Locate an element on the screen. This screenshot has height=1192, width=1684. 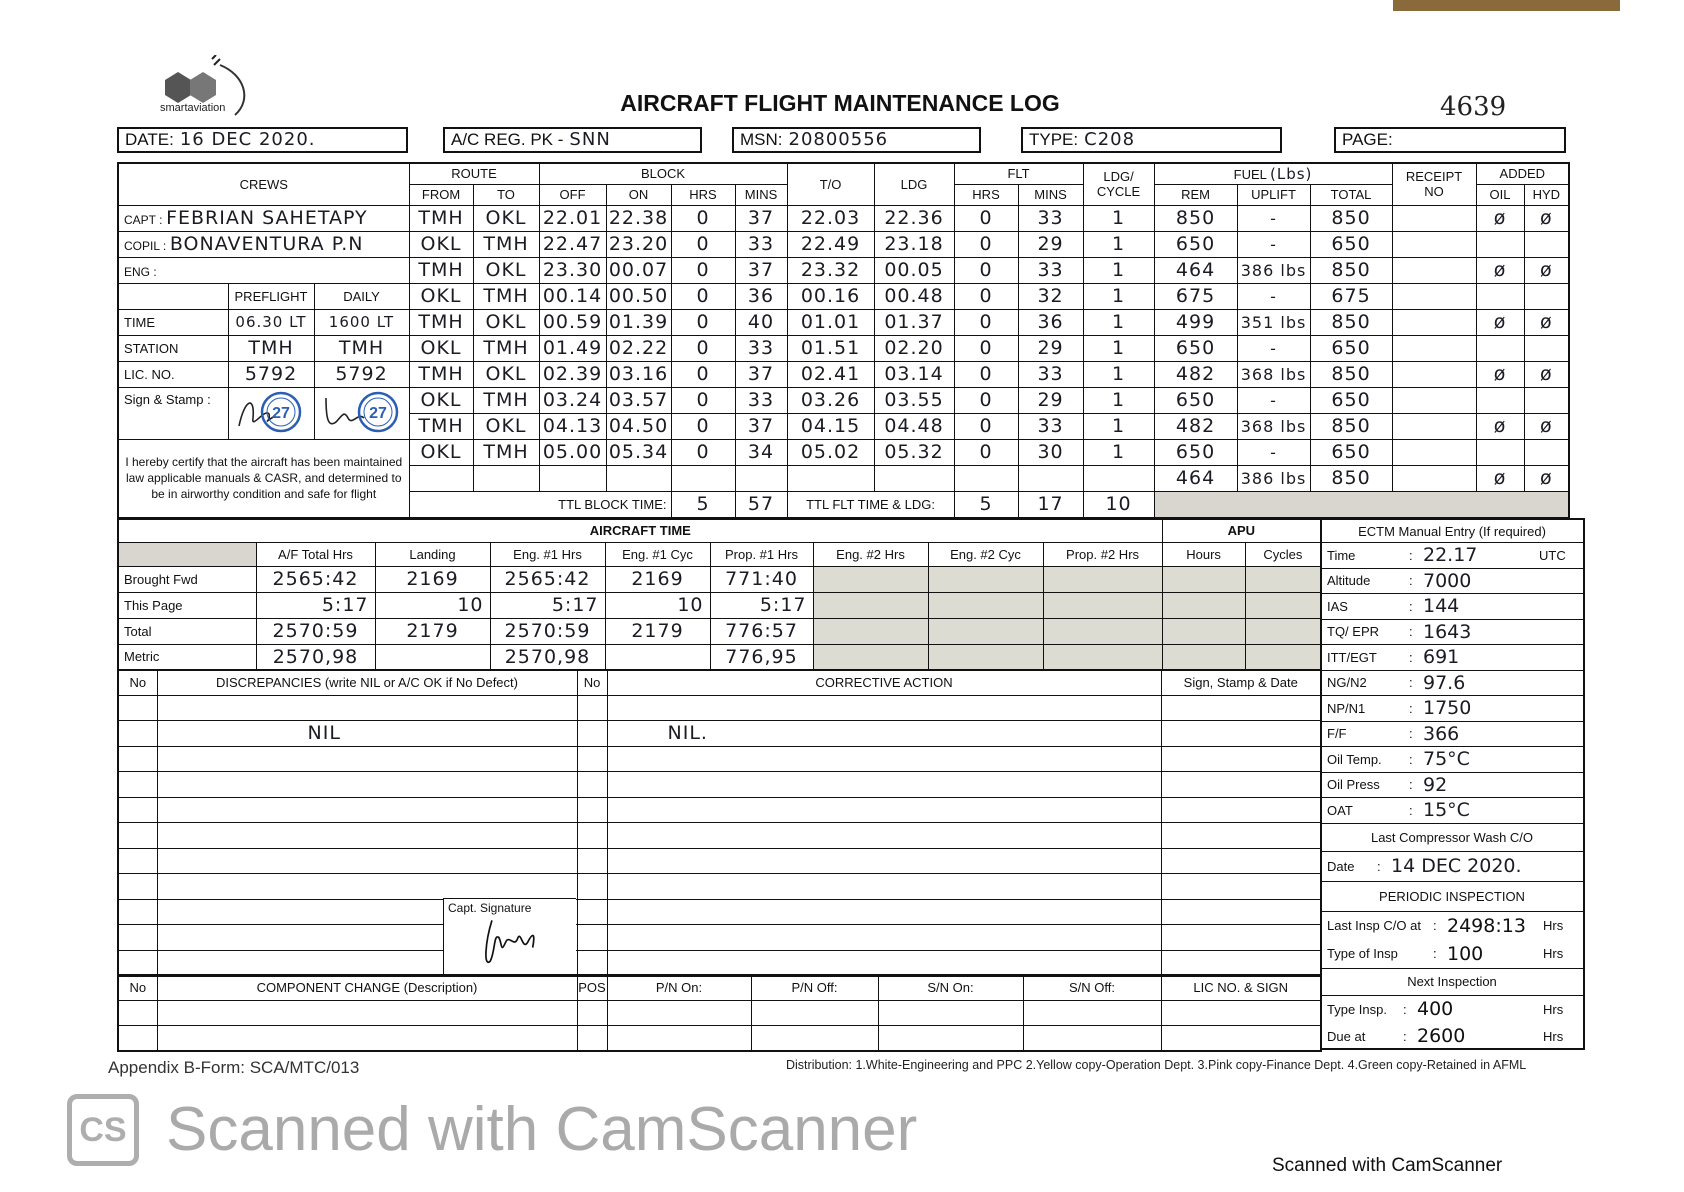
block-mins-cell is located at coordinates (761, 478).